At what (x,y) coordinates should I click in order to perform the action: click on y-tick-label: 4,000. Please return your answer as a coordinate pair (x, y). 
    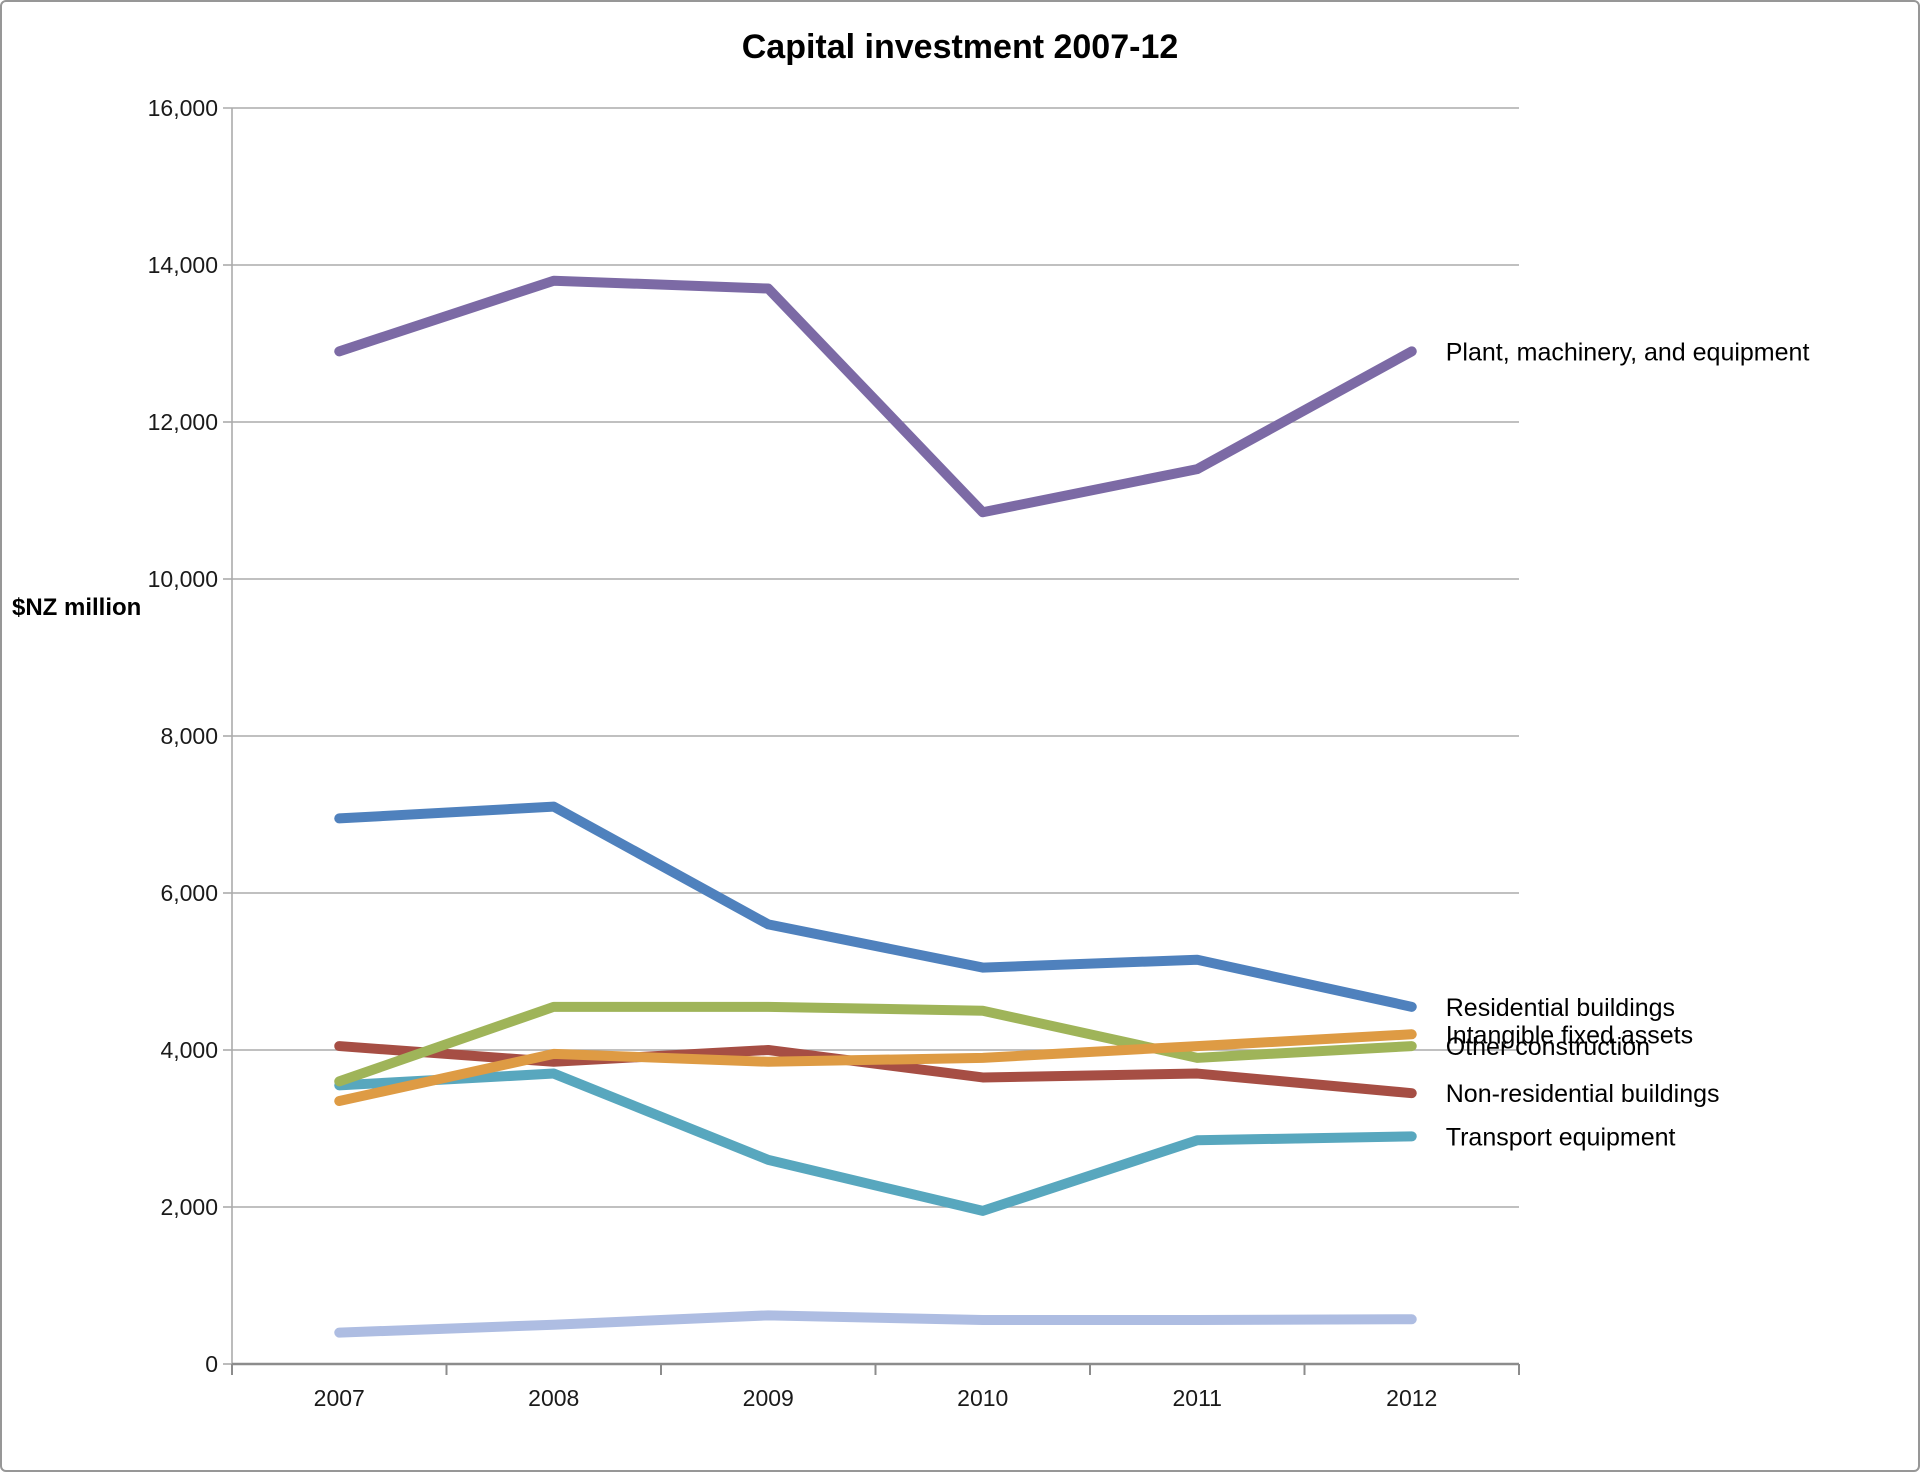
    Looking at the image, I should click on (189, 1050).